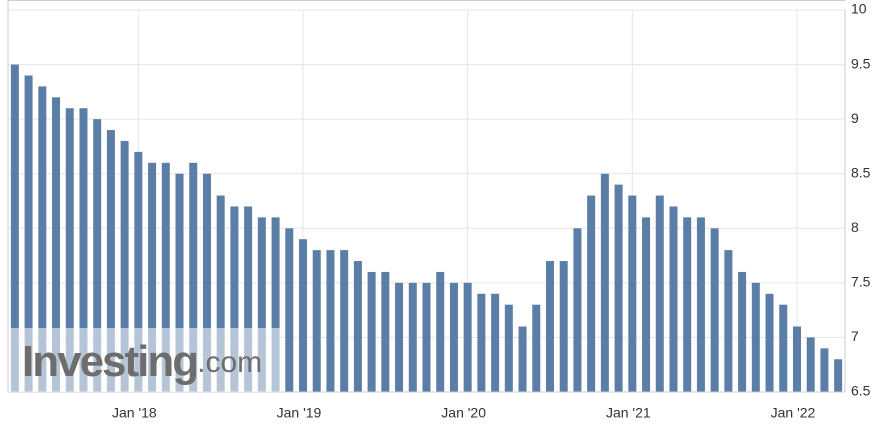 The width and height of the screenshot is (889, 433). I want to click on y-tick-label: 7.5, so click(861, 282).